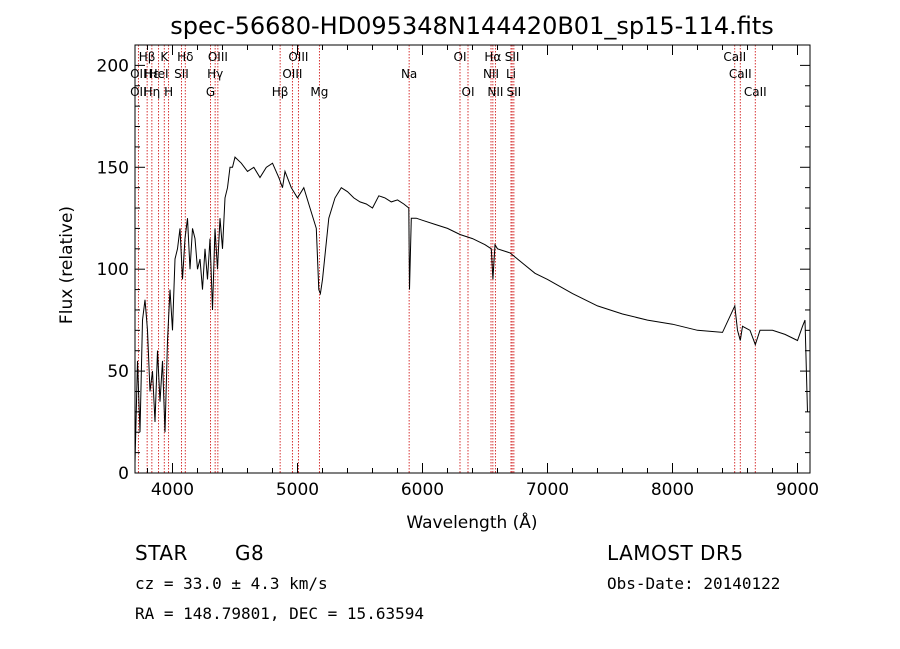 The width and height of the screenshot is (900, 649). Describe the element at coordinates (215, 74) in the screenshot. I see `line-label: Hγ` at that location.